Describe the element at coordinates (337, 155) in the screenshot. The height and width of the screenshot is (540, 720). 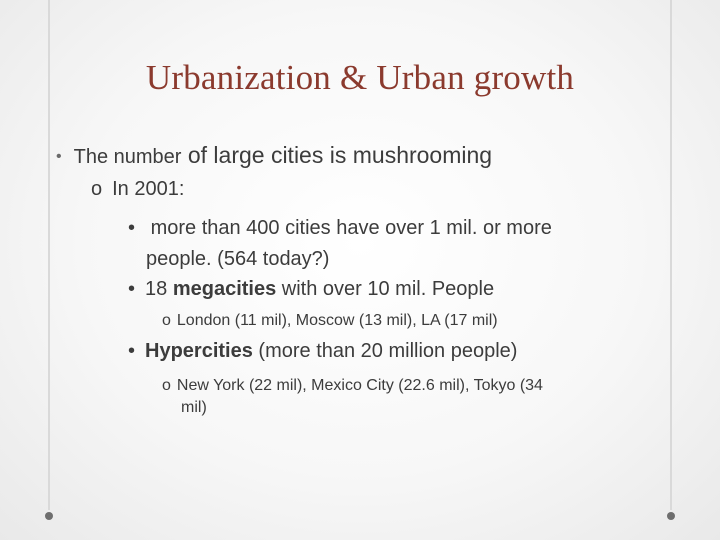
I see `bullet-1-text-large: of large cities is mushrooming` at that location.